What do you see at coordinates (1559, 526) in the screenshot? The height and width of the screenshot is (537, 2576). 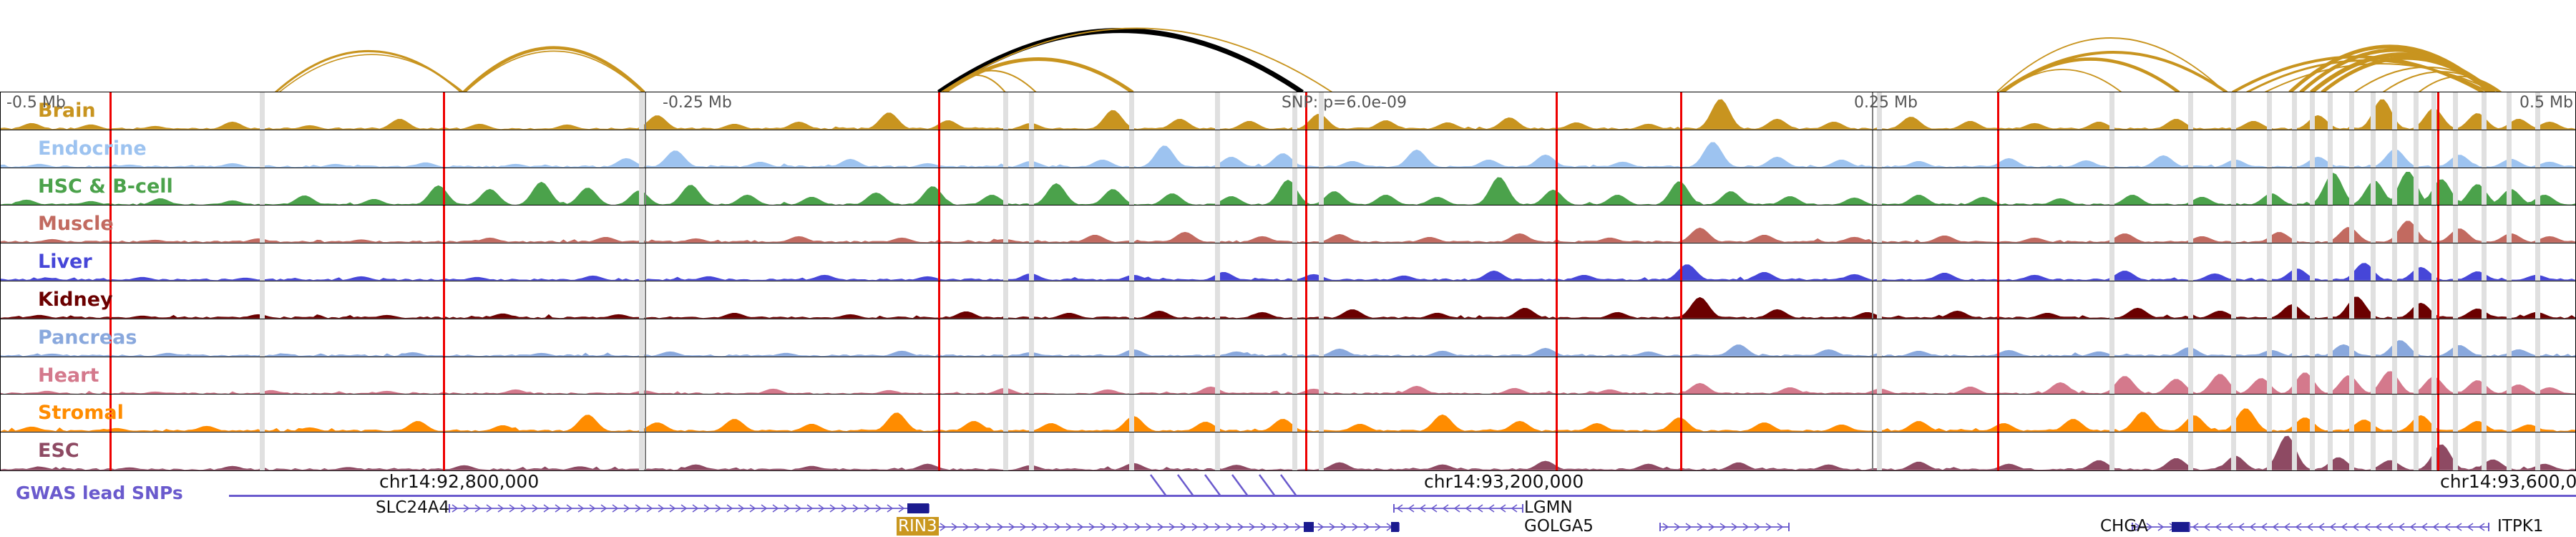 I see `gene-label-golga5: GOLGA5` at bounding box center [1559, 526].